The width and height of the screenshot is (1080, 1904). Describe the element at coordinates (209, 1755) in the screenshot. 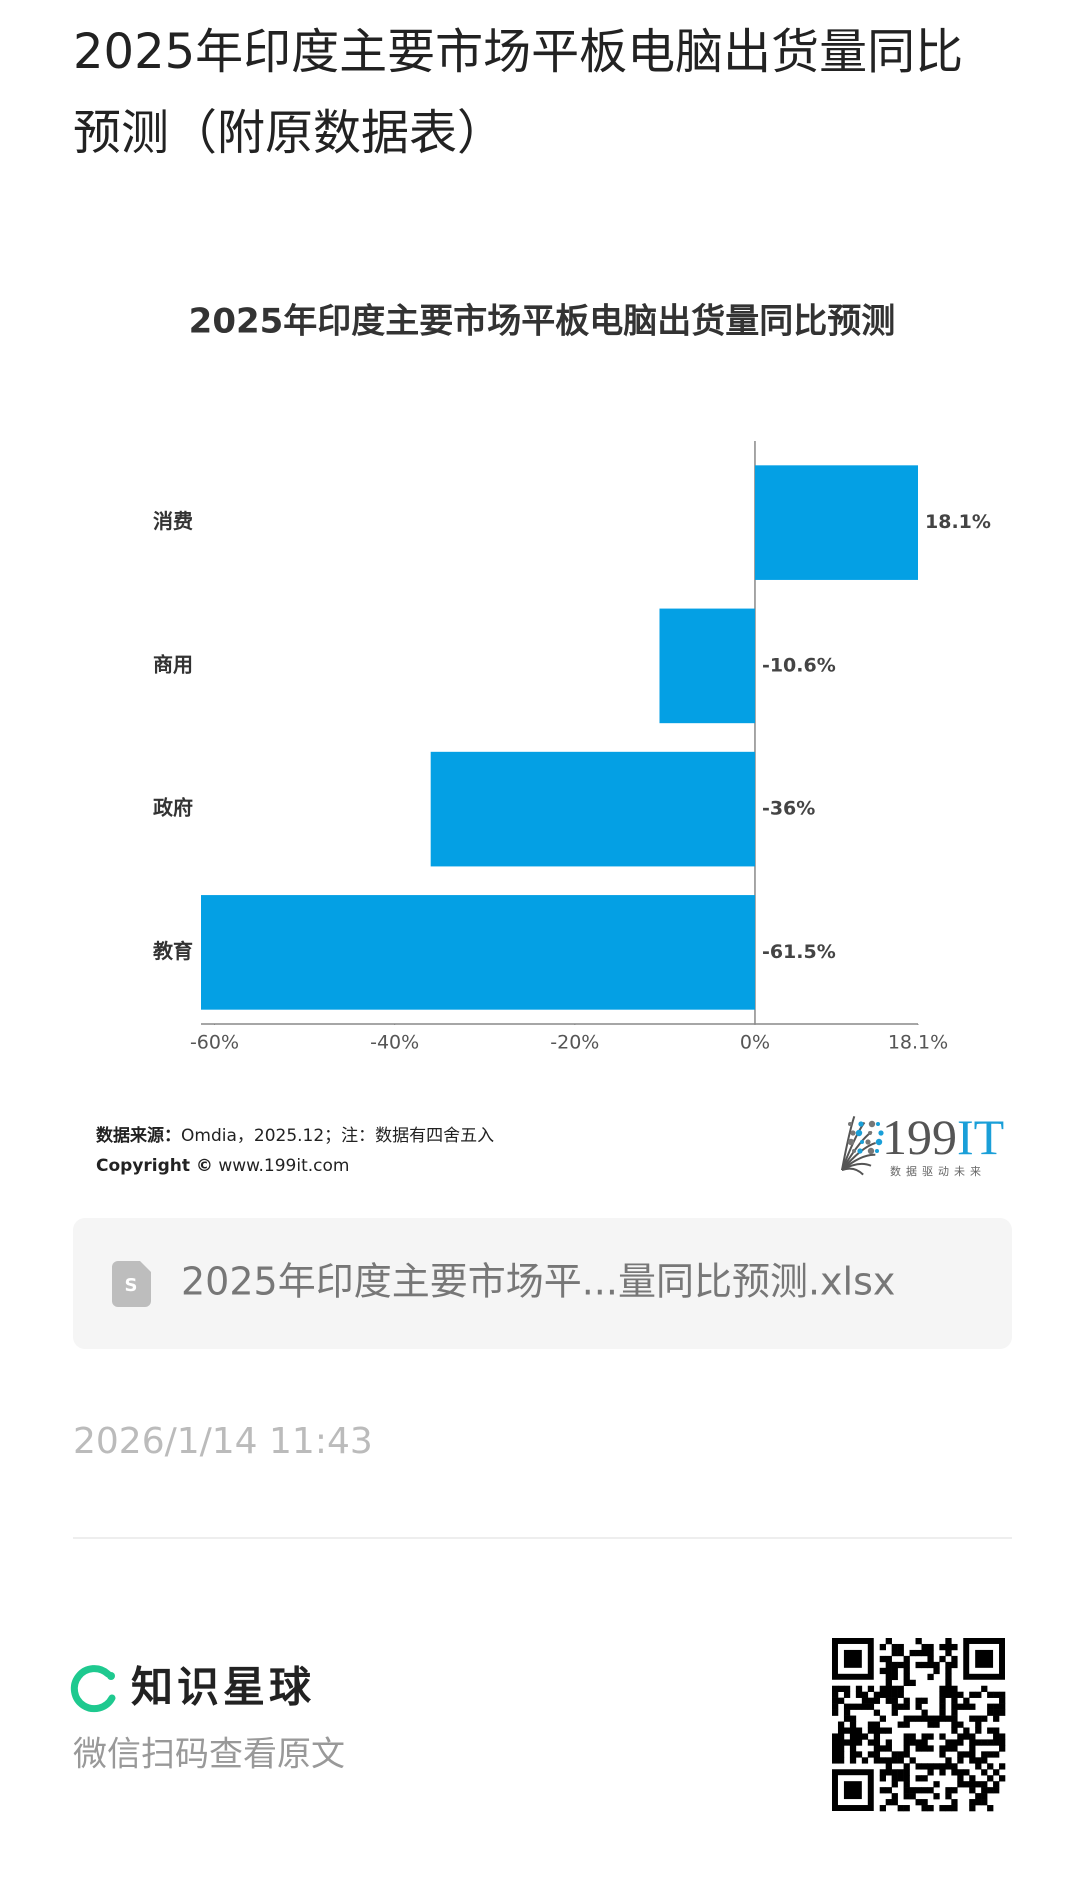

I see `hint: 微信扫码查看原文` at that location.